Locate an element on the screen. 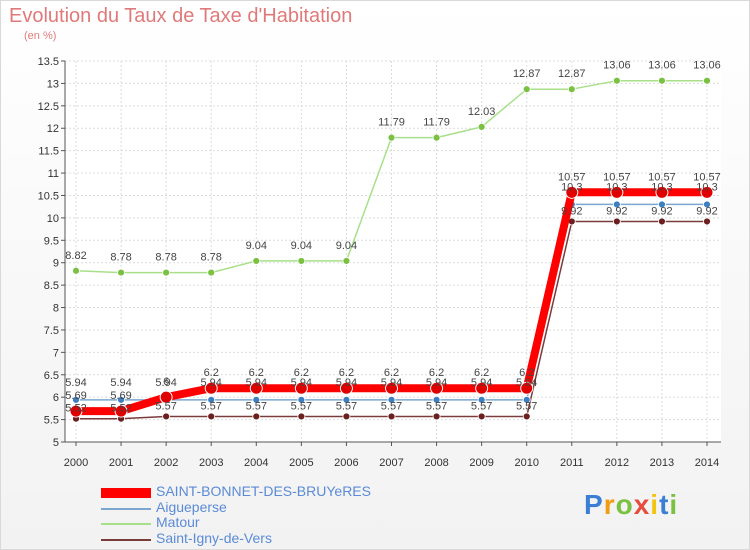 Image resolution: width=750 pixels, height=550 pixels. x-tick-label: 2004 is located at coordinates (256, 463).